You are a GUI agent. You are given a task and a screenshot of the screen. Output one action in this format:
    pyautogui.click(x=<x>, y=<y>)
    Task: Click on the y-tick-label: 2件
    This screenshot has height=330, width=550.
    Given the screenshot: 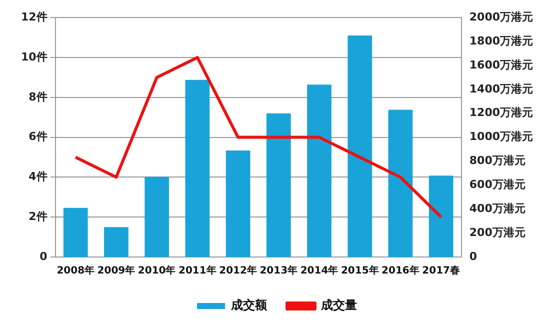 What is the action you would take?
    pyautogui.click(x=38, y=216)
    